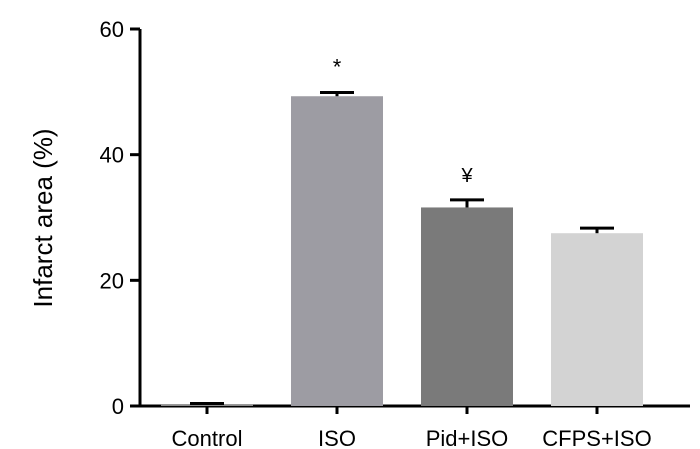  What do you see at coordinates (412, 427) in the screenshot?
I see `x-ticks: Control ISO Pid+ISO CFPS+ISO` at bounding box center [412, 427].